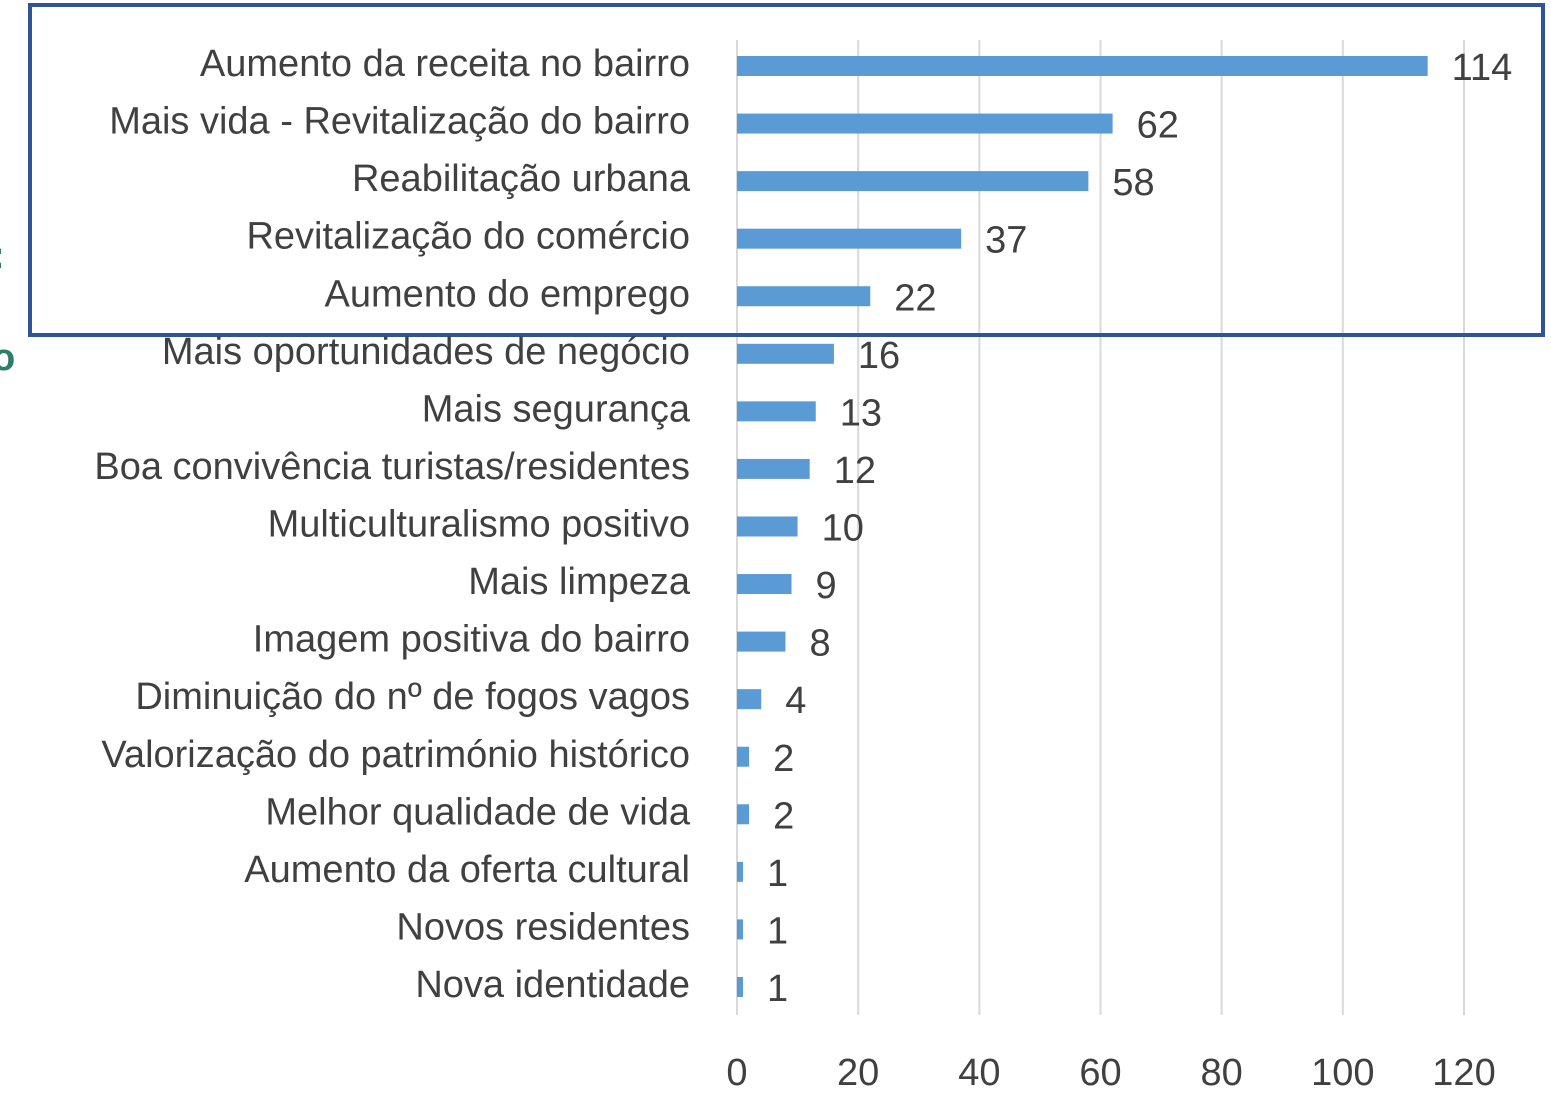 This screenshot has width=1551, height=1097. Describe the element at coordinates (736, 1072) in the screenshot. I see `x-tick-label: 0` at that location.